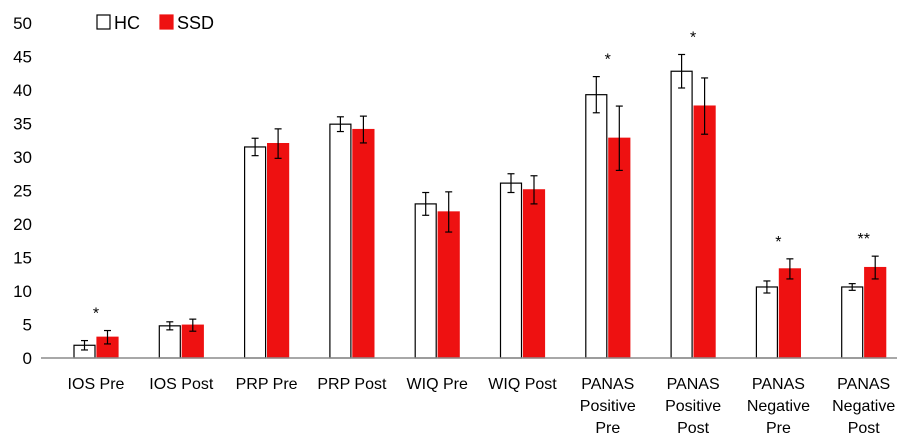 The image size is (899, 446). Describe the element at coordinates (22, 90) in the screenshot. I see `y-tick-label: 40` at that location.